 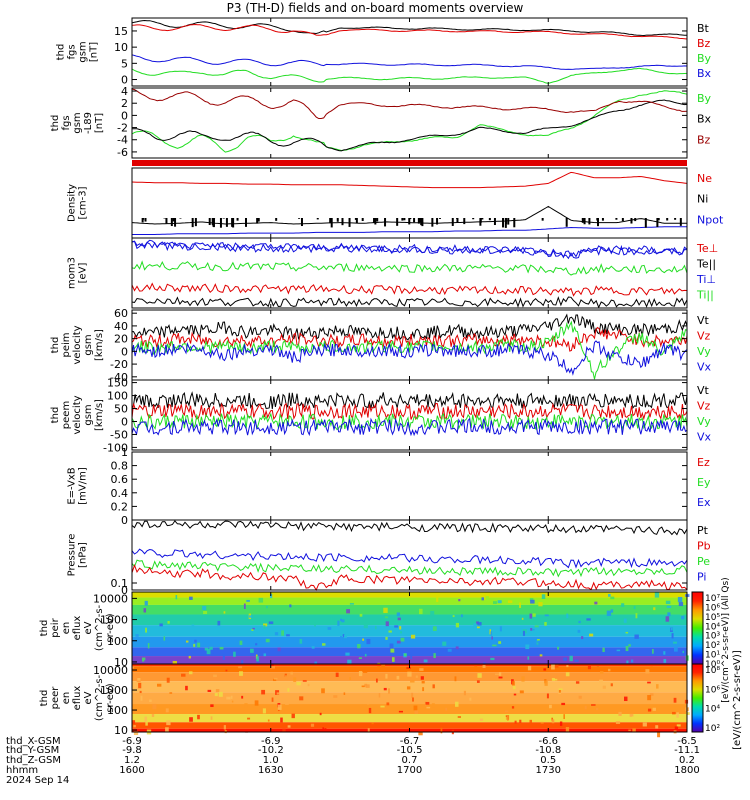 What do you see at coordinates (78, 555) in the screenshot?
I see `y-axis-label: Pressure[nPa]` at bounding box center [78, 555].